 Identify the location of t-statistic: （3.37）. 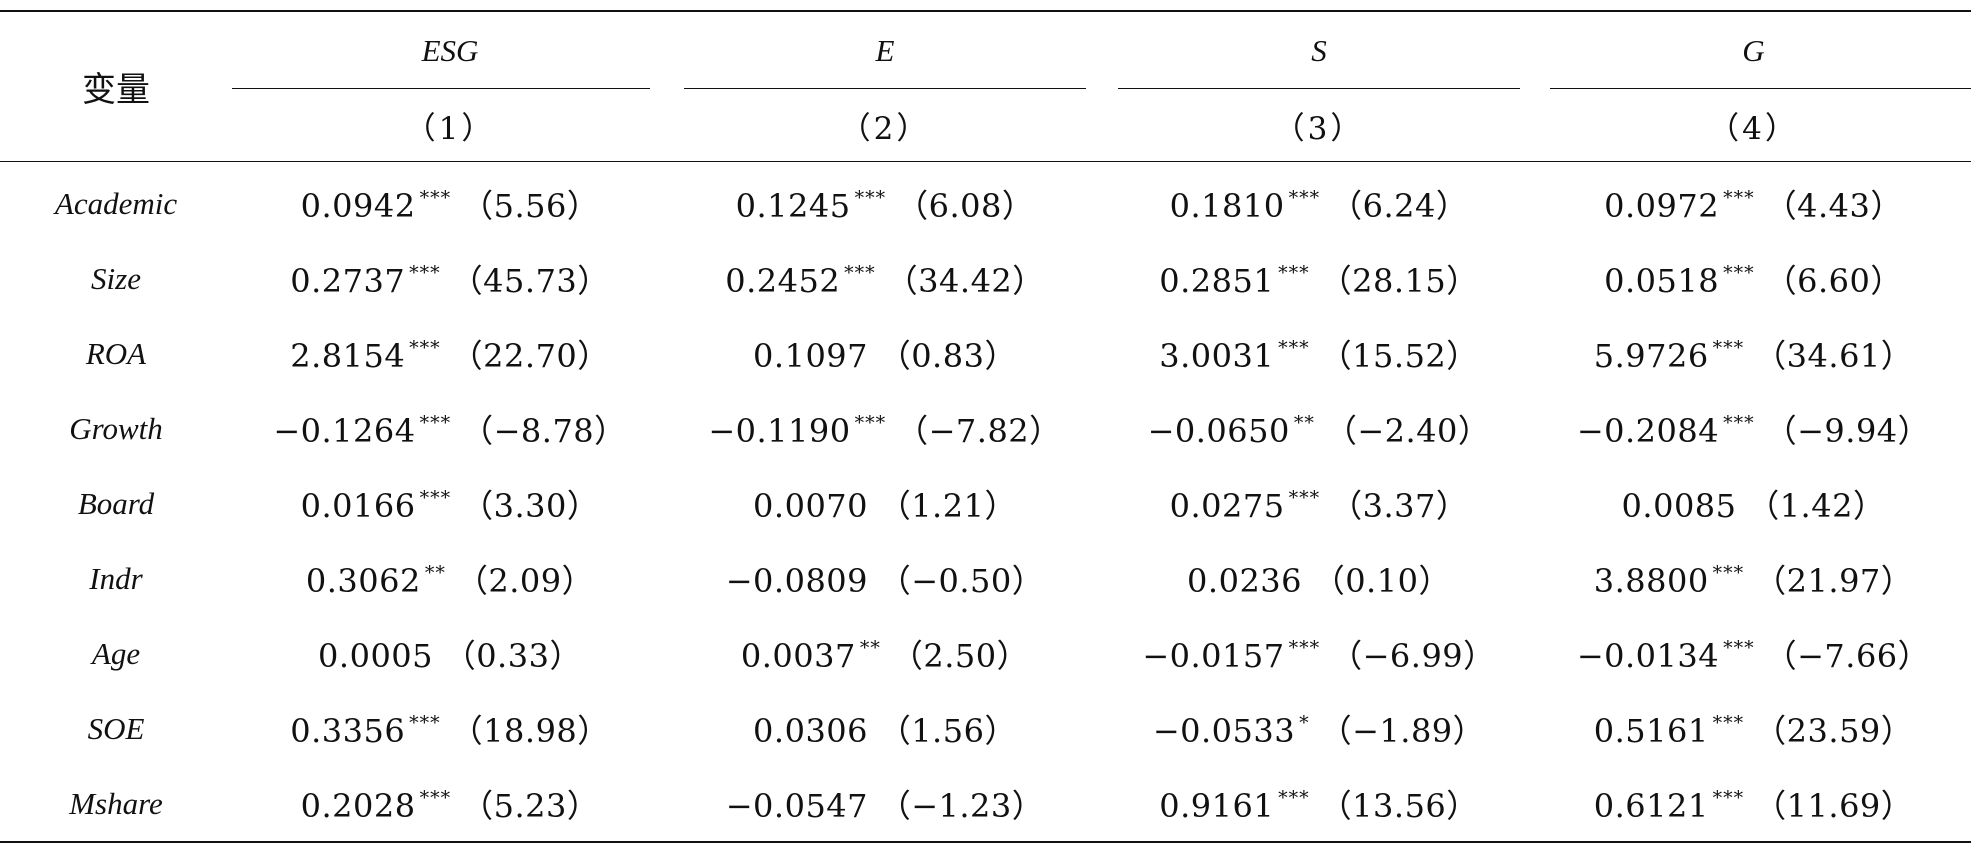
(1399, 505).